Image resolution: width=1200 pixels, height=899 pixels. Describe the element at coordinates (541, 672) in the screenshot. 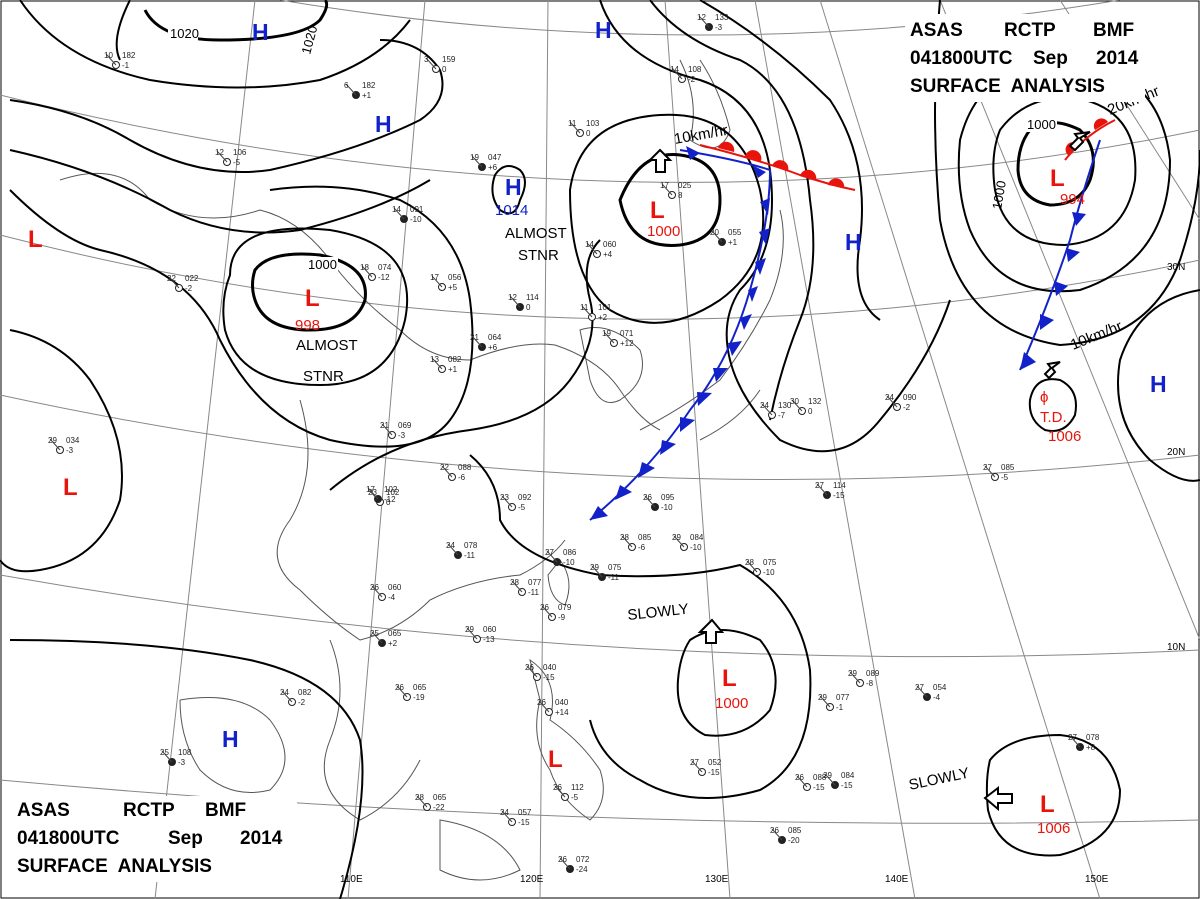

I see `station-plot: 26 040-15` at that location.